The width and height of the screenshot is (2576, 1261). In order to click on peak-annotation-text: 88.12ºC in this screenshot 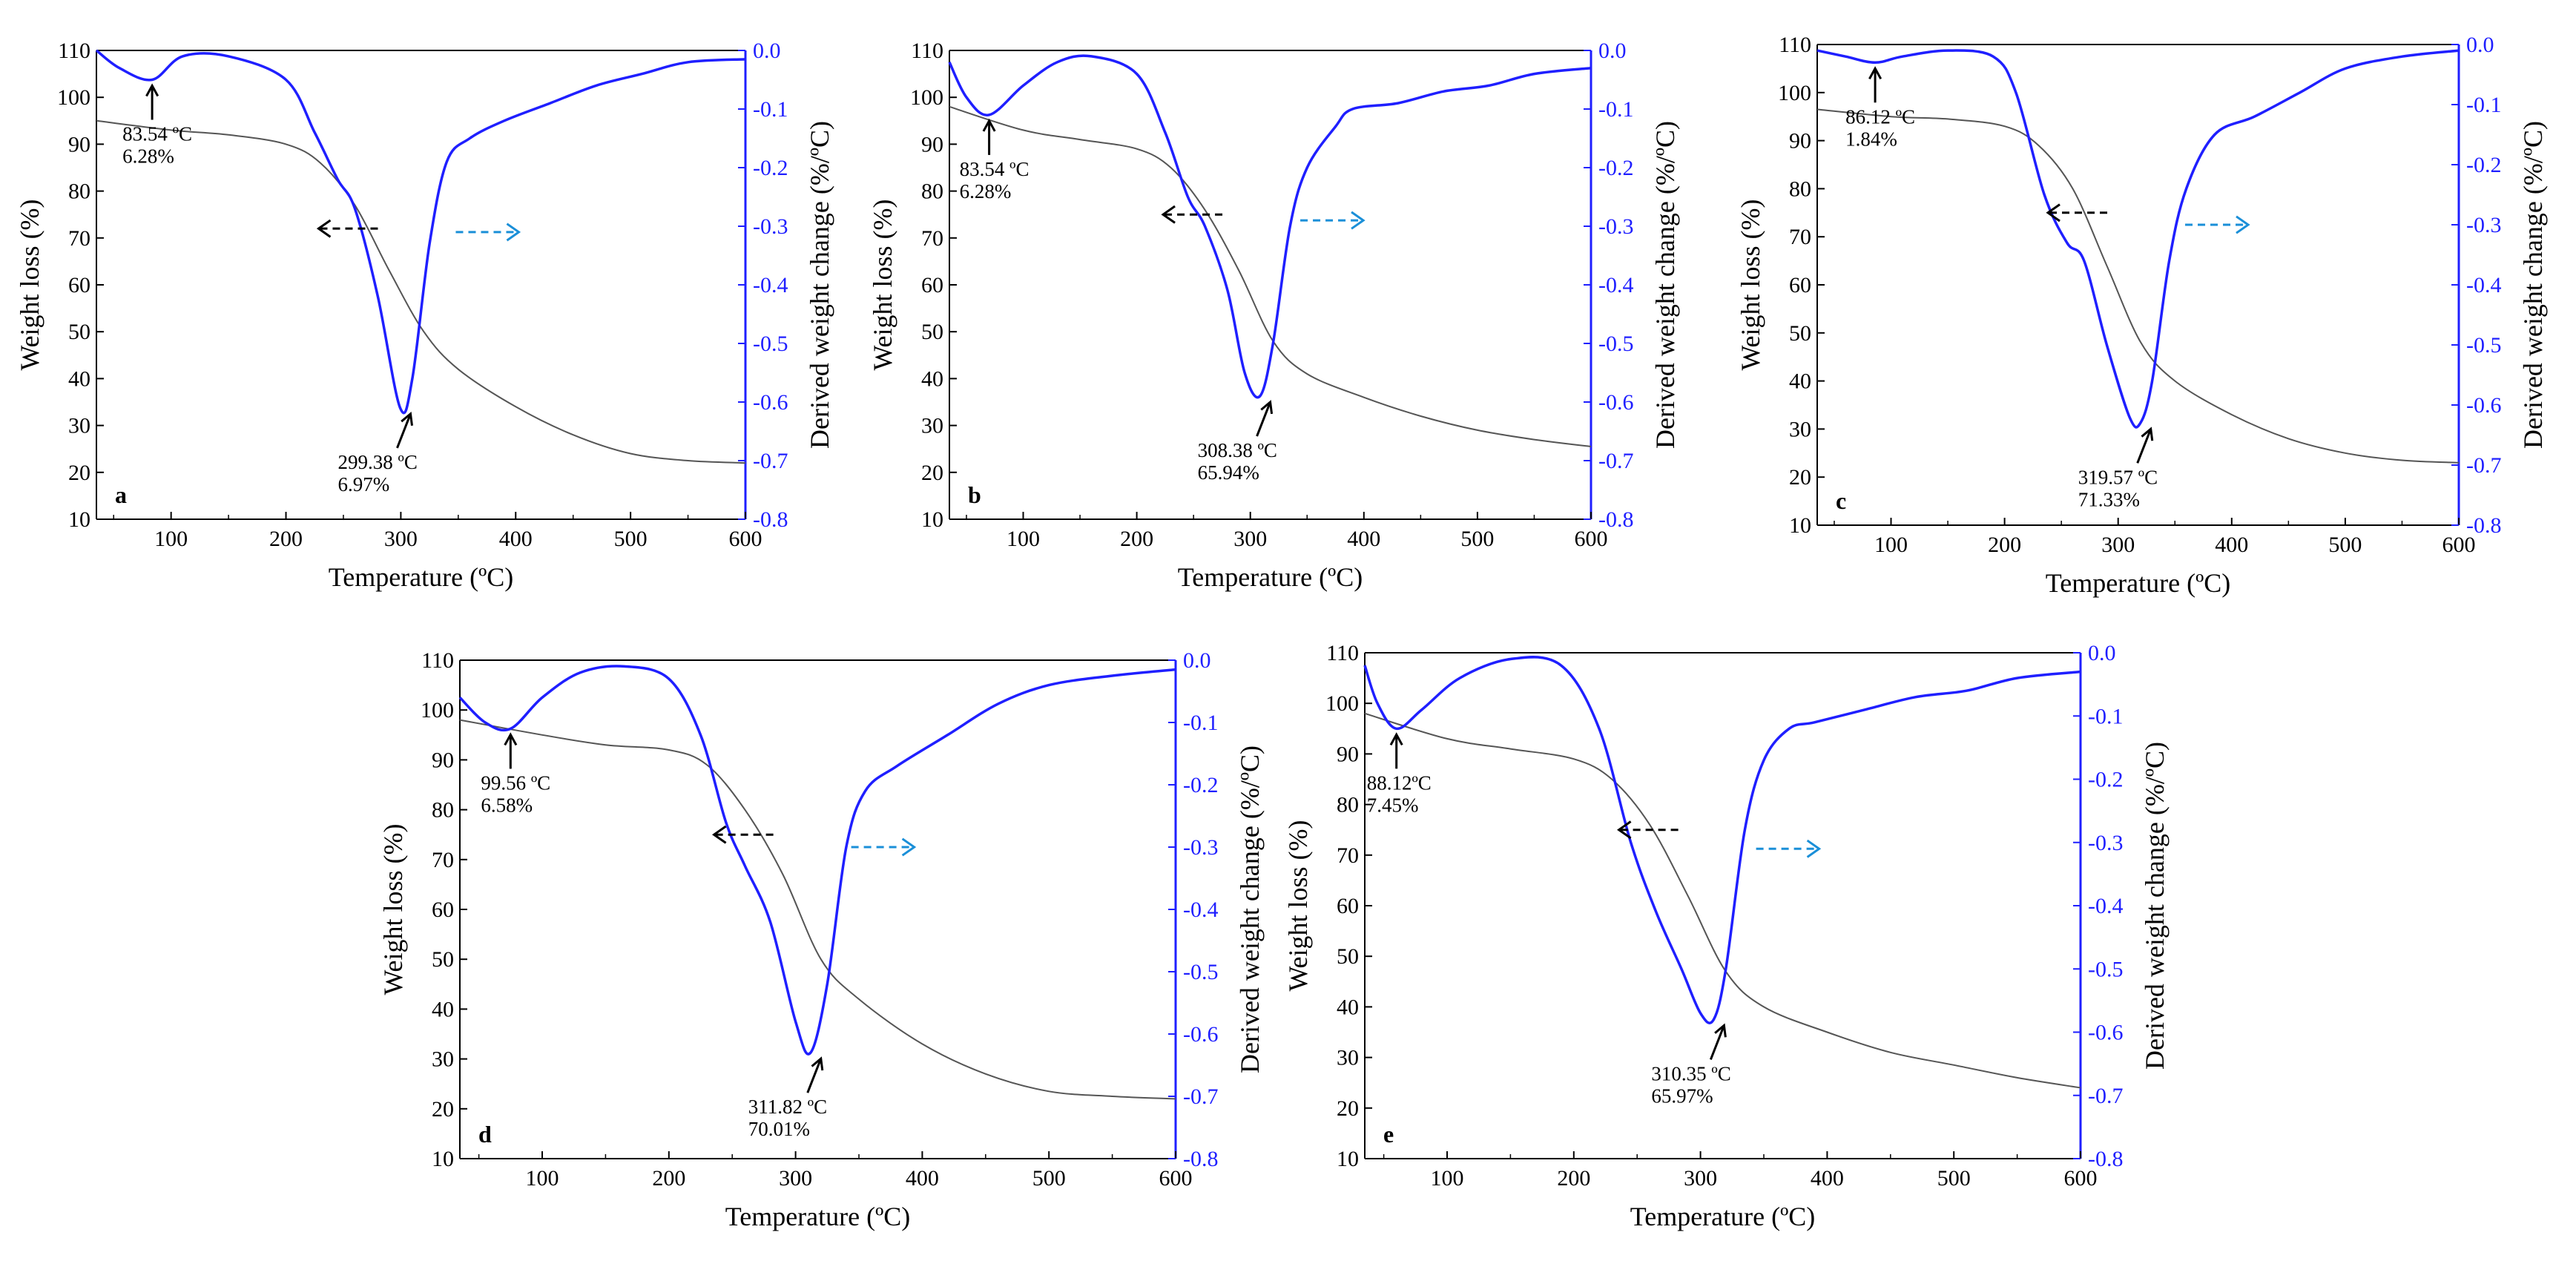, I will do `click(1399, 783)`.